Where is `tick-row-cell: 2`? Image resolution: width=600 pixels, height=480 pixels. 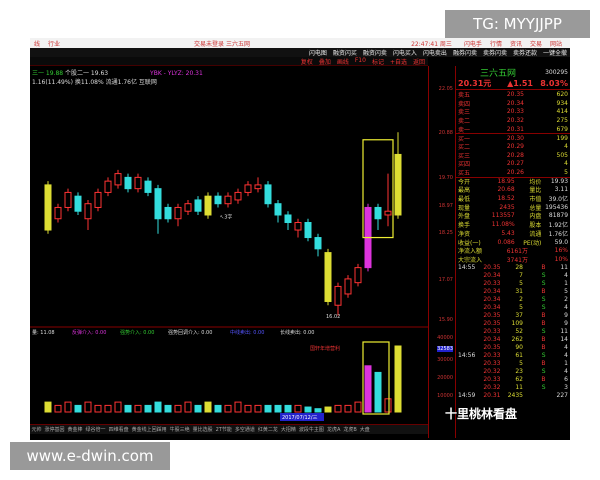 tick-row-cell: 2 is located at coordinates (521, 300).